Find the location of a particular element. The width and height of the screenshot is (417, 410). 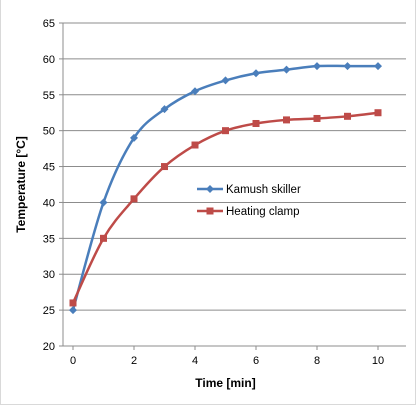

y-tick-labels: 20 25 30 35 40 45 50 55 60 65 is located at coordinates (49, 185).